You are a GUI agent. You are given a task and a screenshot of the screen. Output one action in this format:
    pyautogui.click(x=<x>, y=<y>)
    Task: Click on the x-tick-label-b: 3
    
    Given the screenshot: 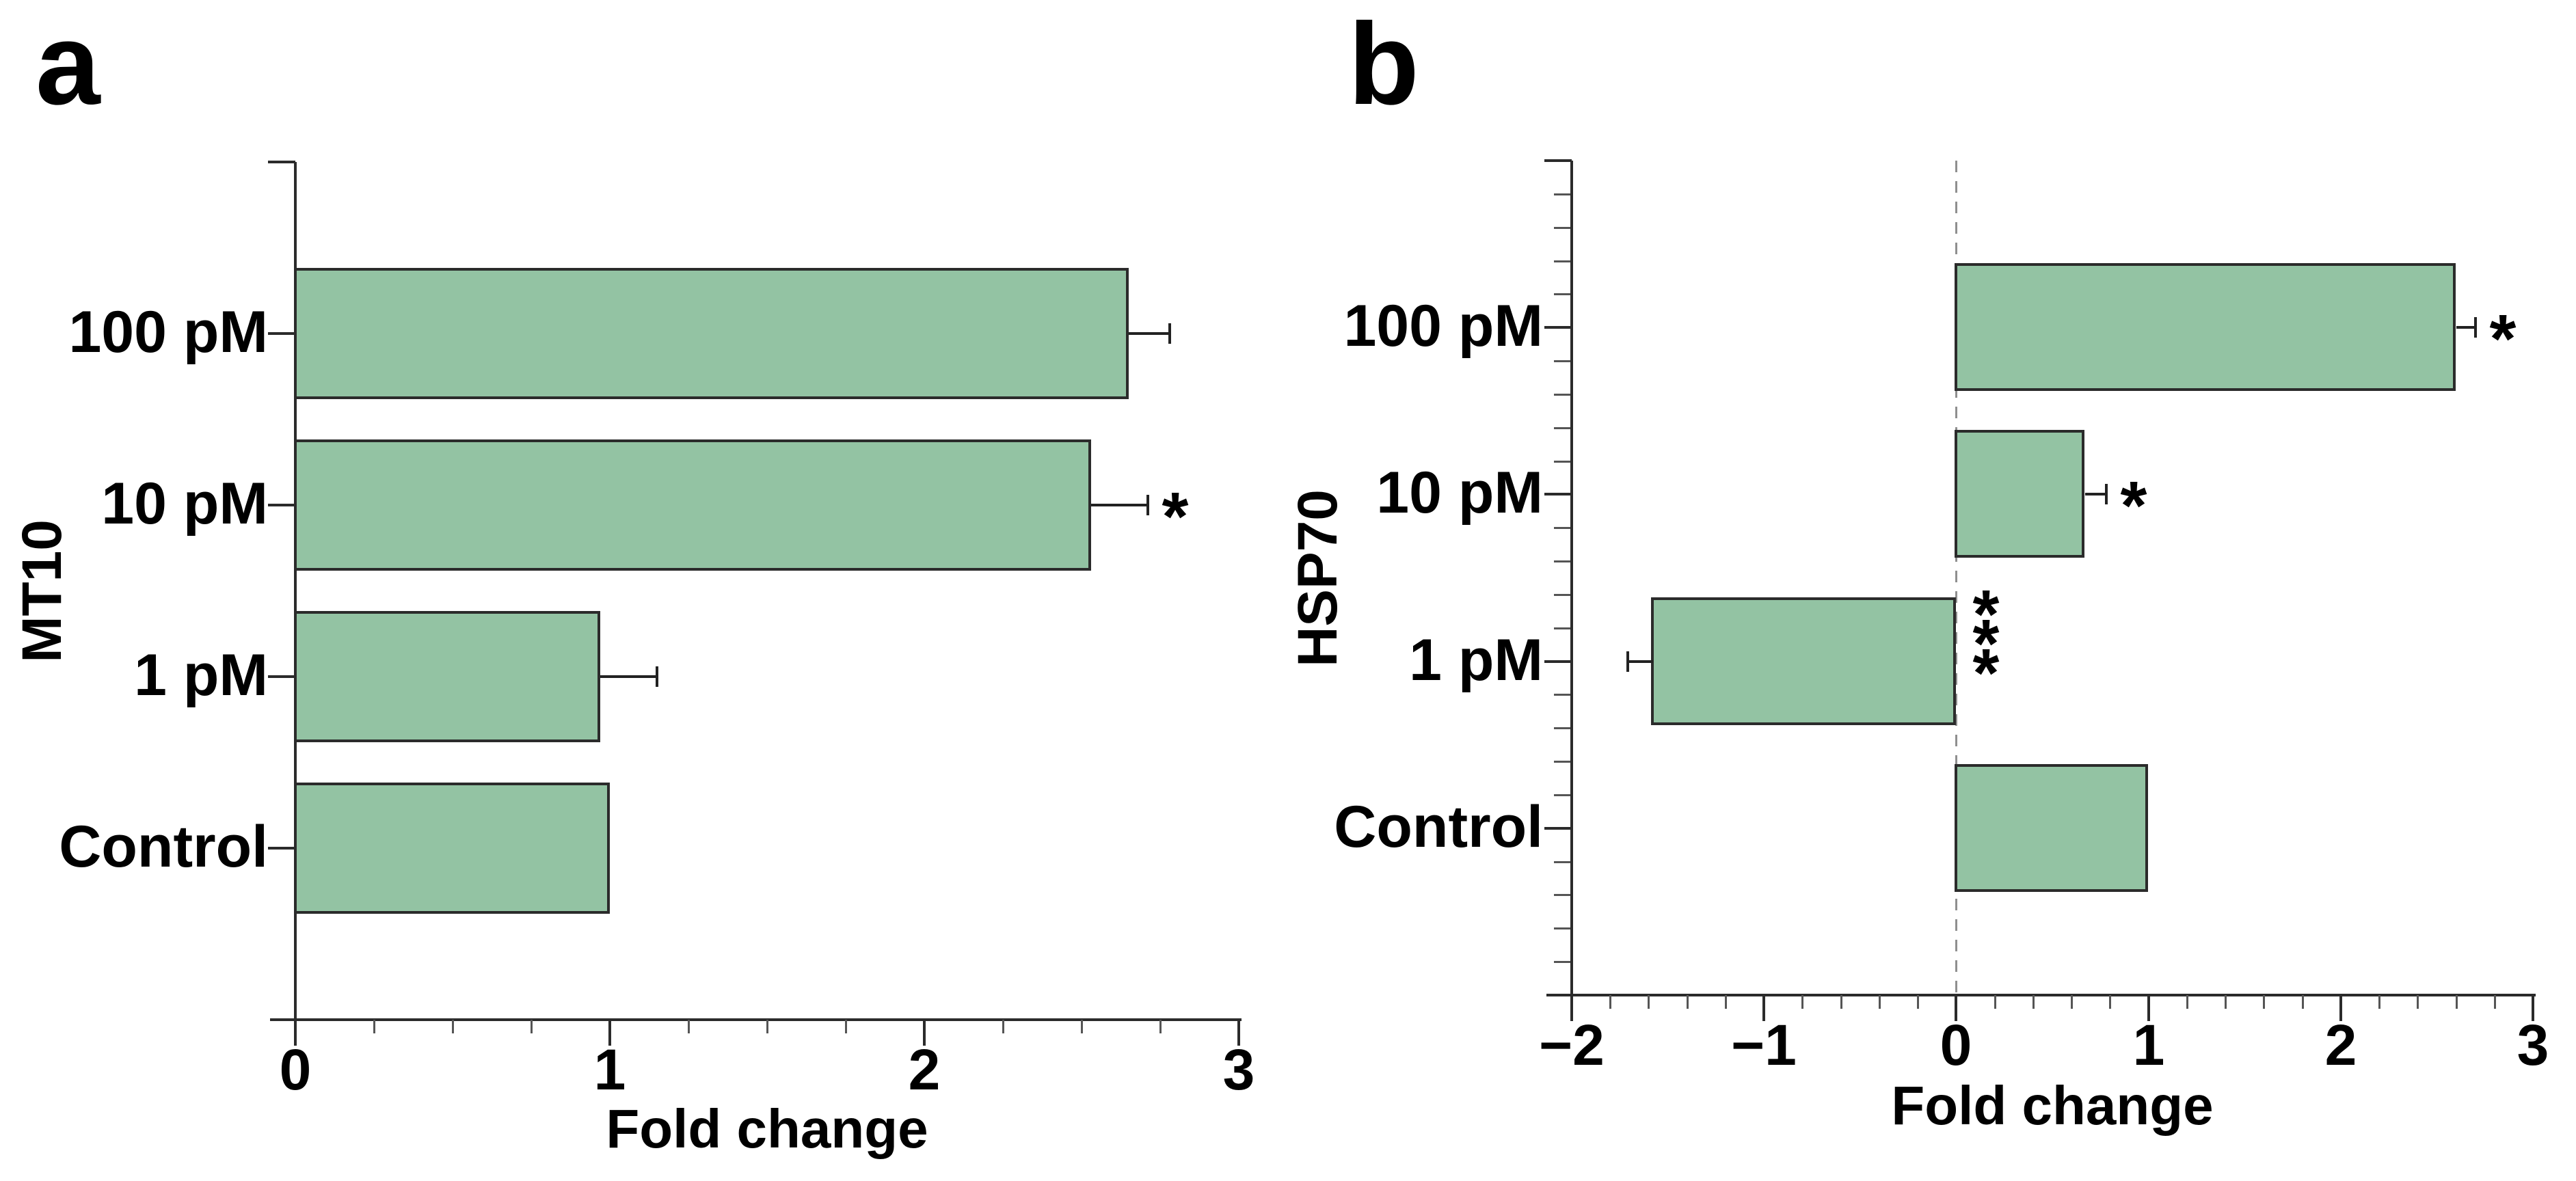 What is the action you would take?
    pyautogui.click(x=2533, y=1045)
    